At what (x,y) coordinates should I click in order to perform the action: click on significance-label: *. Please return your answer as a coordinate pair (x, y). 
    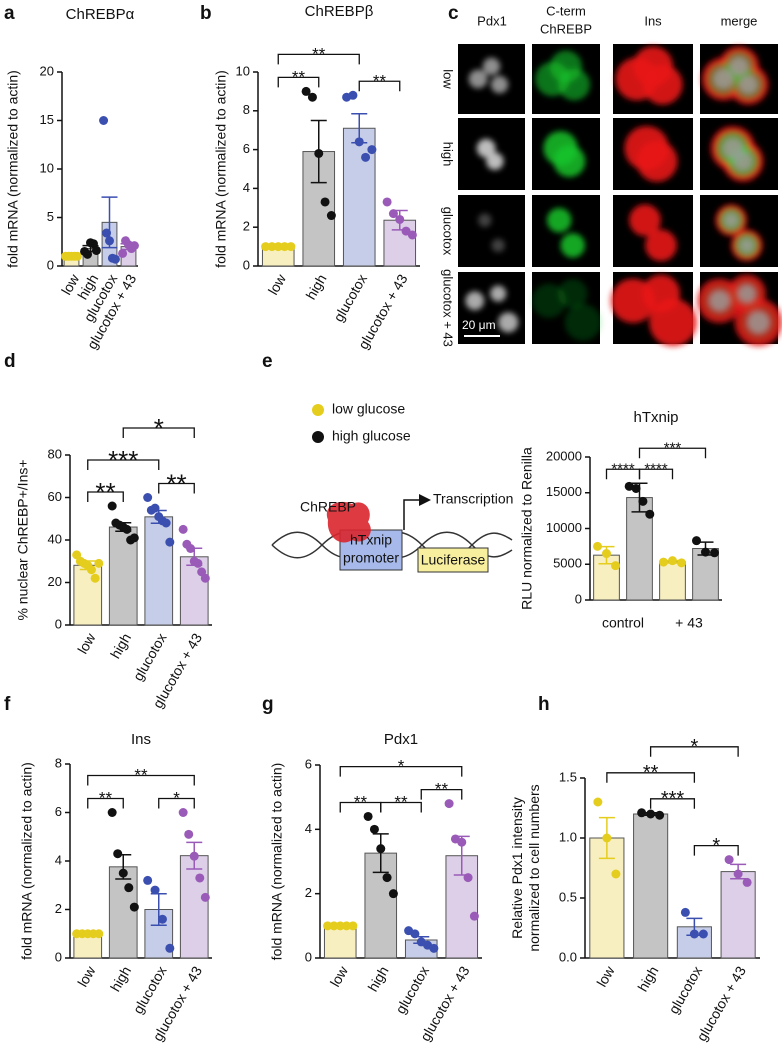
    Looking at the image, I should click on (176, 798).